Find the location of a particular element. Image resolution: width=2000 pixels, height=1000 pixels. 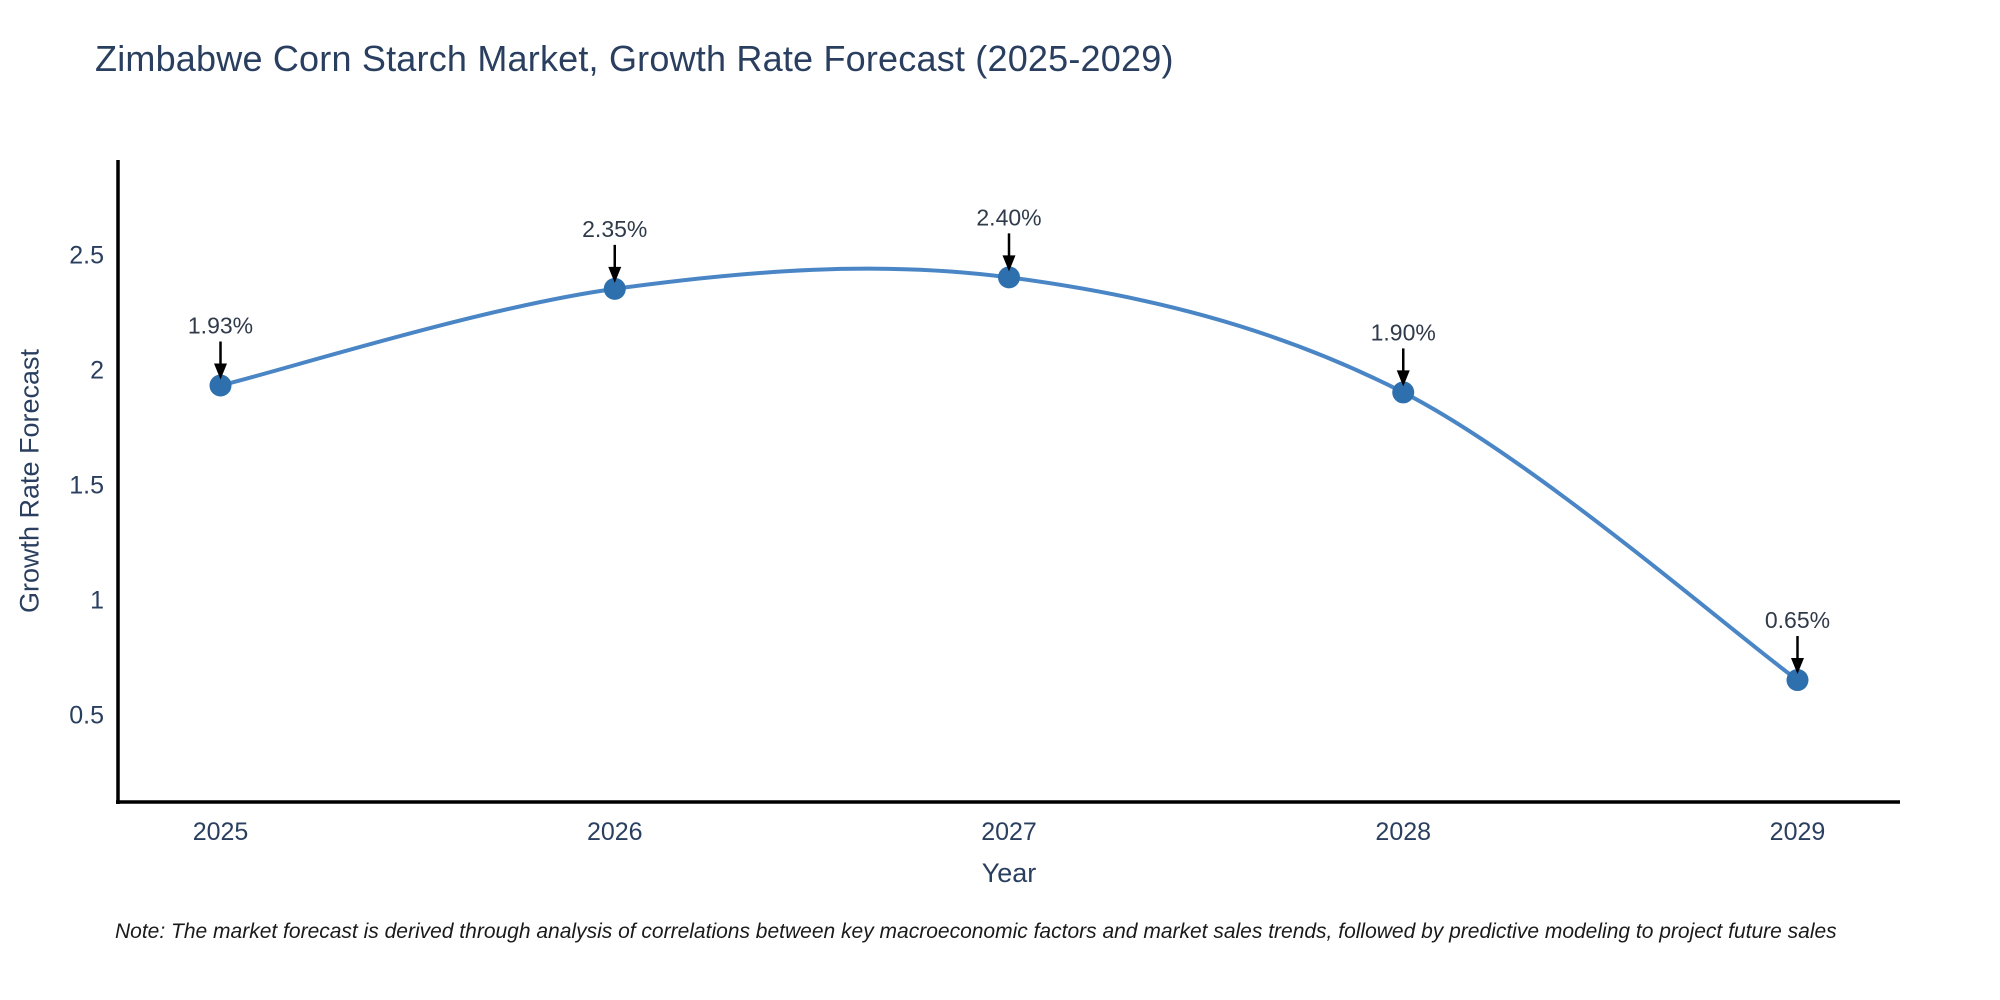

y-tick-label: 1 is located at coordinates (97, 601).